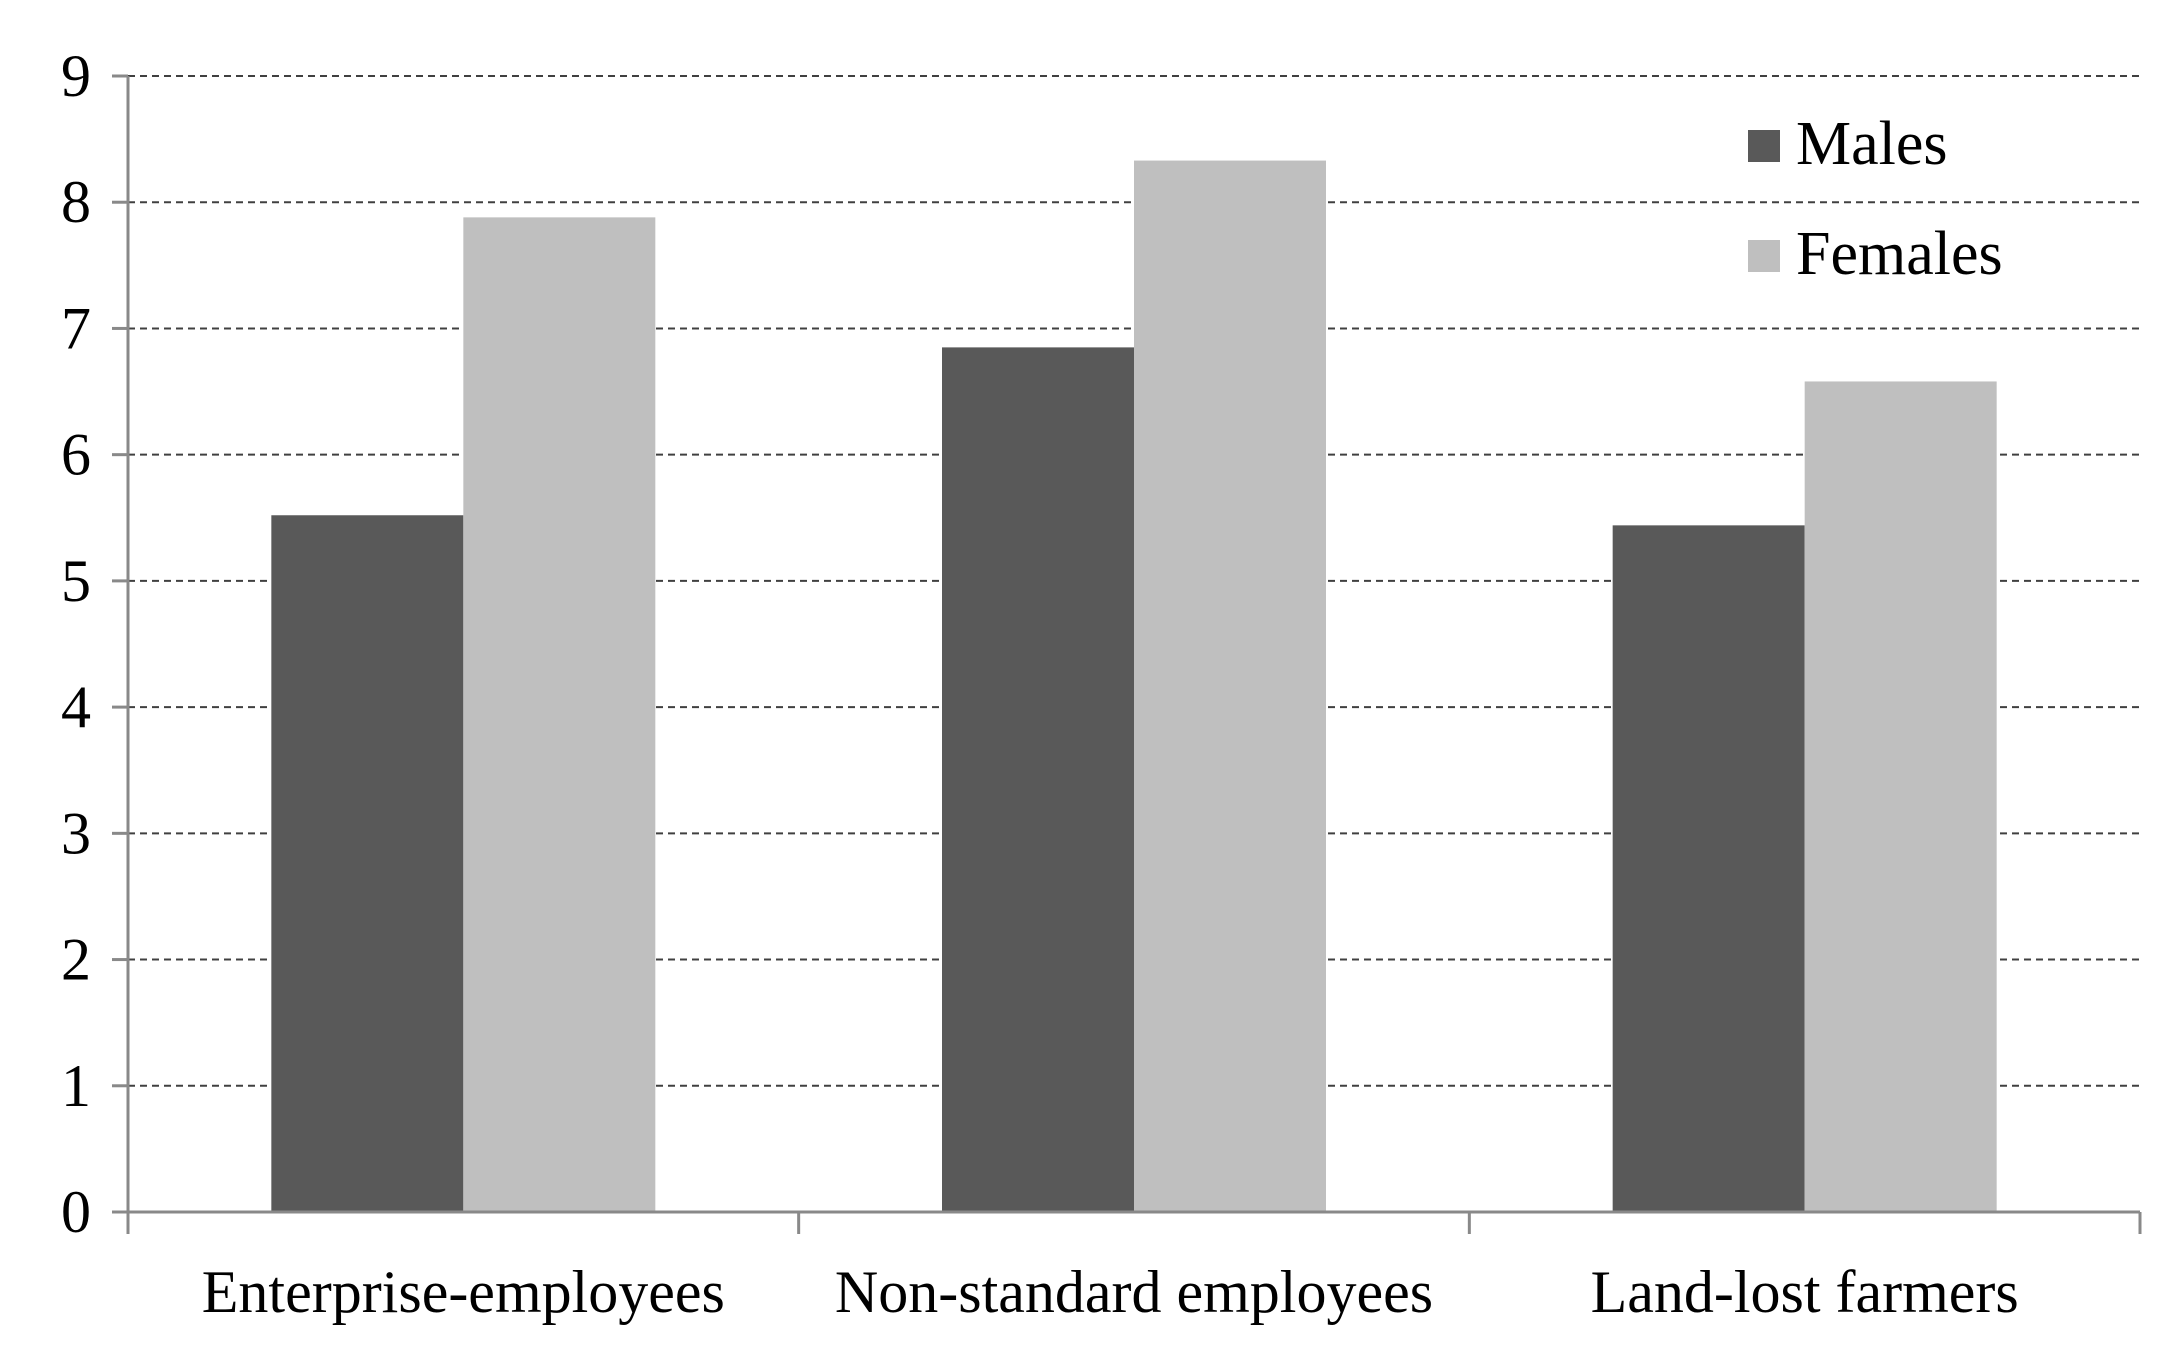 The height and width of the screenshot is (1358, 2181). I want to click on y-tick-label-3: 3, so click(76, 833).